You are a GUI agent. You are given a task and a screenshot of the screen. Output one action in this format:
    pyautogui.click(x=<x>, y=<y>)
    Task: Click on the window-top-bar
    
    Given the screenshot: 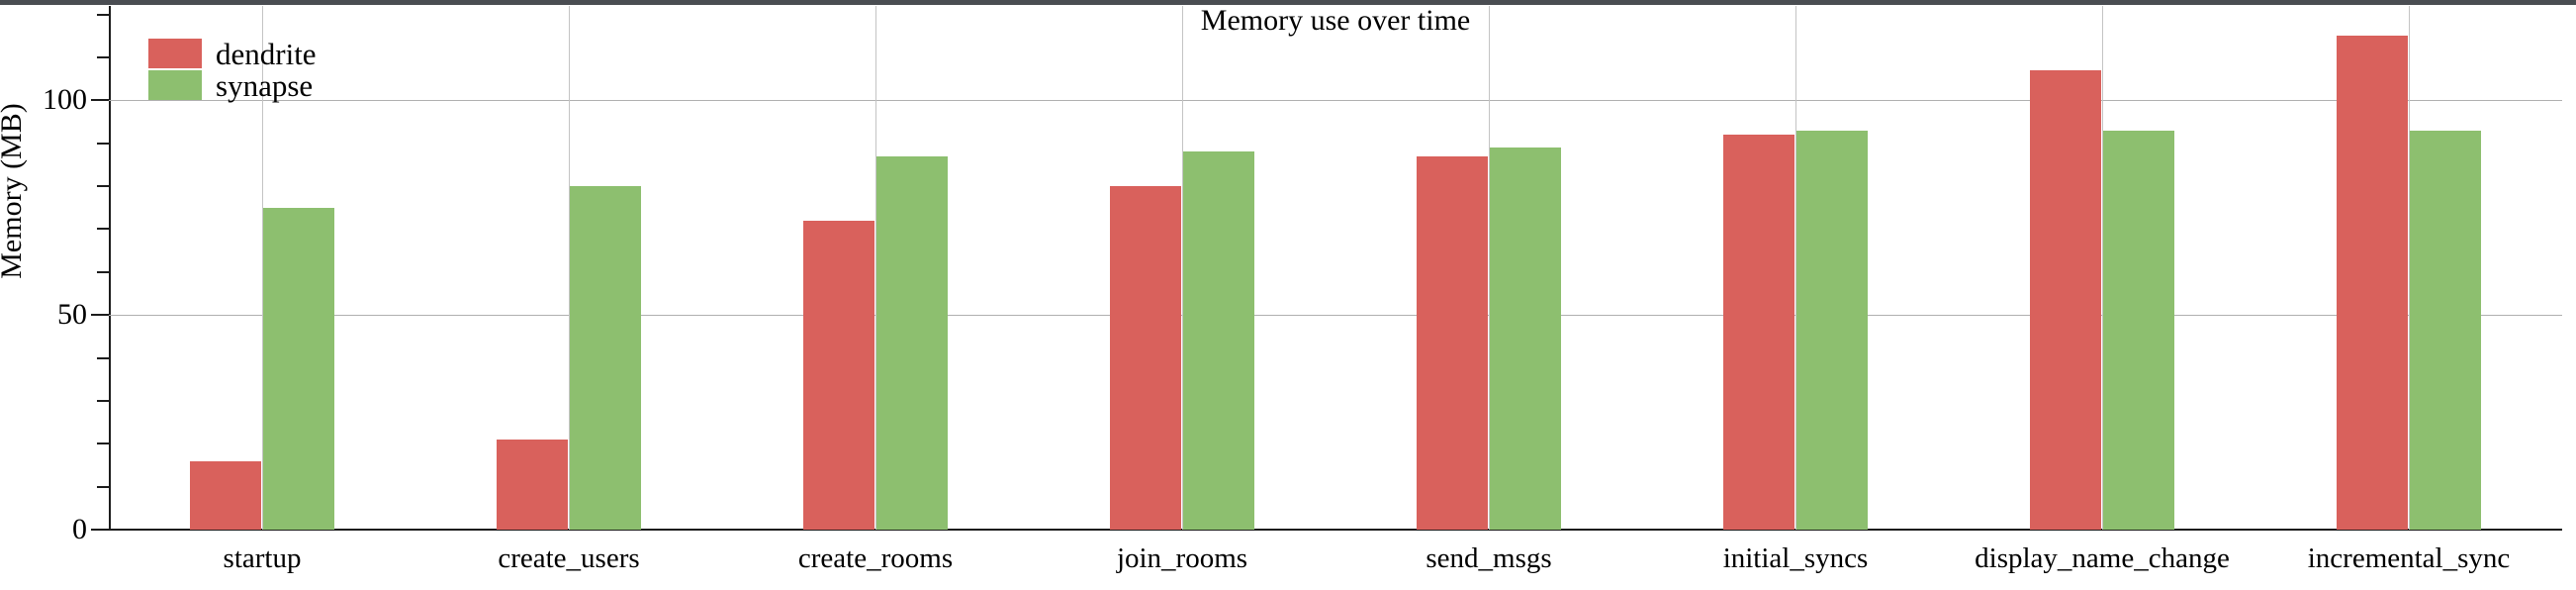 What is the action you would take?
    pyautogui.click(x=1288, y=3)
    